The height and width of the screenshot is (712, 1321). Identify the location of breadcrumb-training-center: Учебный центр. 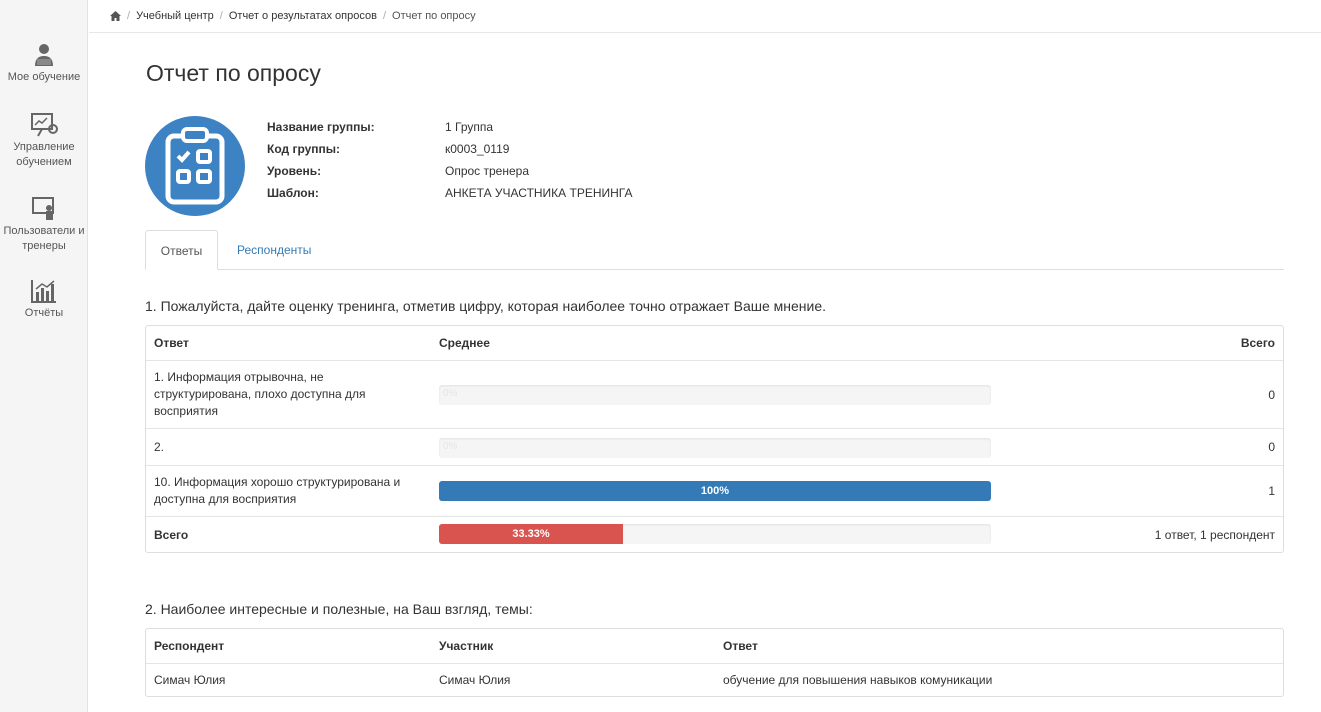
(175, 16).